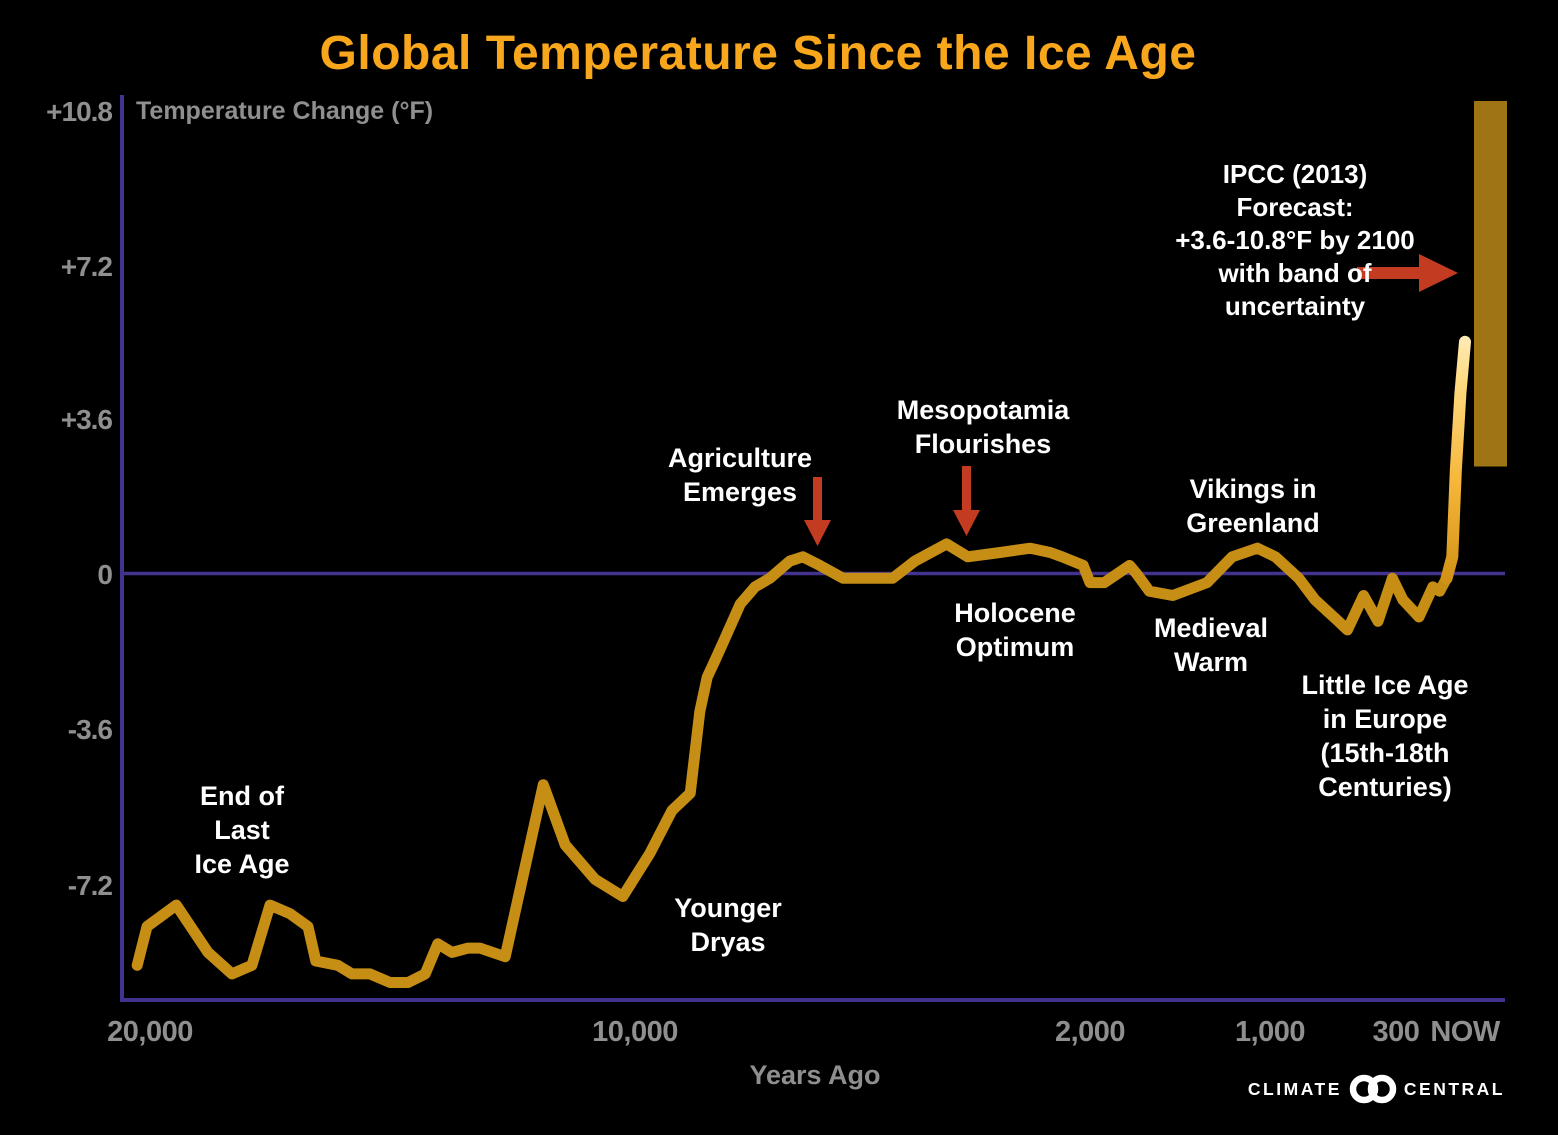 The height and width of the screenshot is (1135, 1558). What do you see at coordinates (86, 419) in the screenshot?
I see `y-tick-plus3-6: +3.6` at bounding box center [86, 419].